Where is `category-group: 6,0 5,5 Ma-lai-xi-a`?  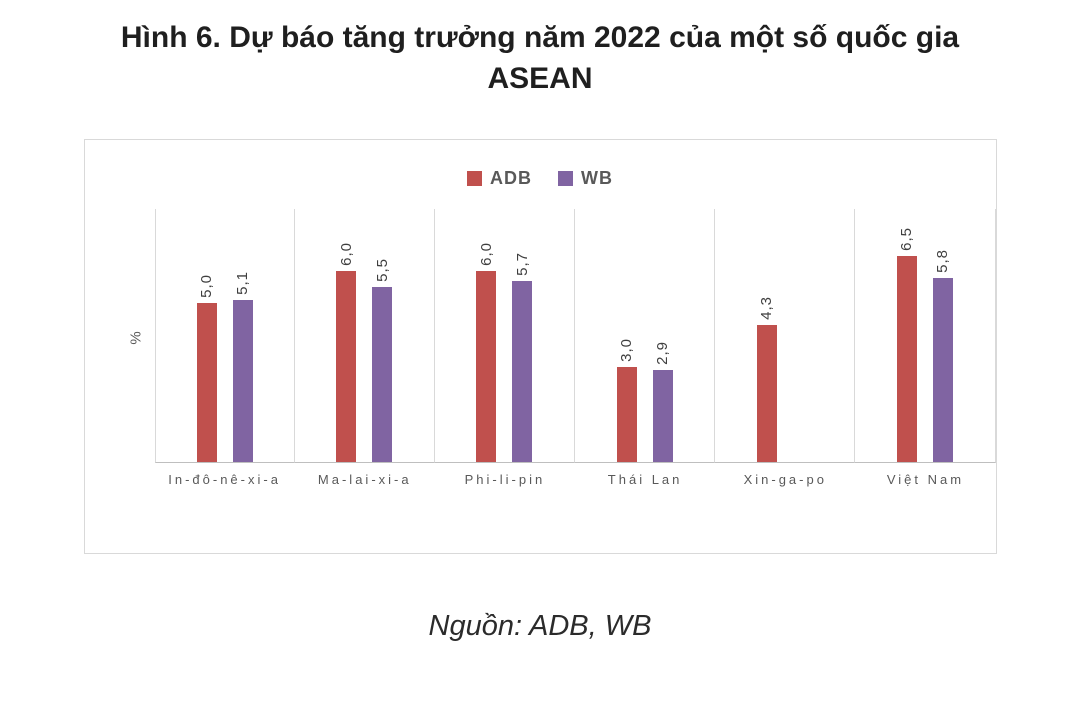 category-group: 6,0 5,5 Ma-lai-xi-a is located at coordinates (364, 361).